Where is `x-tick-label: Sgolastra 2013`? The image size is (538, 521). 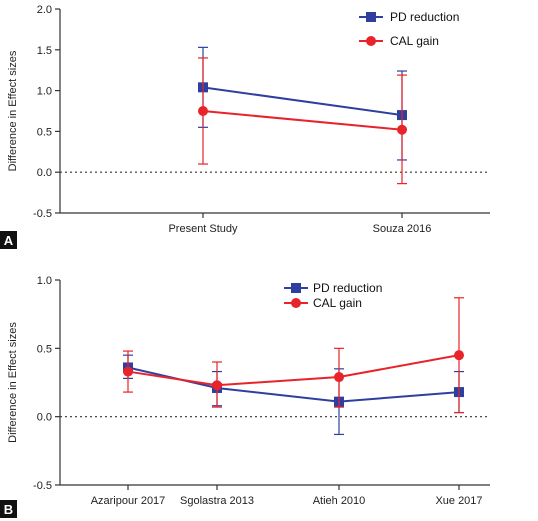 x-tick-label: Sgolastra 2013 is located at coordinates (217, 501).